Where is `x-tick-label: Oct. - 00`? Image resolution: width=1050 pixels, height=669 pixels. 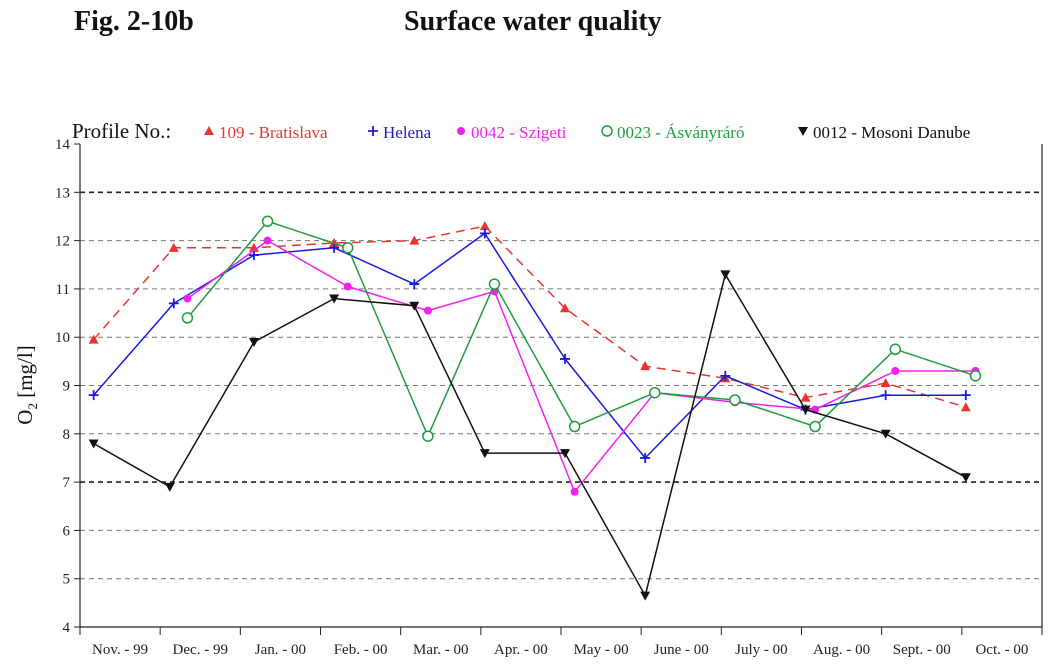
x-tick-label: Oct. - 00 is located at coordinates (1001, 650).